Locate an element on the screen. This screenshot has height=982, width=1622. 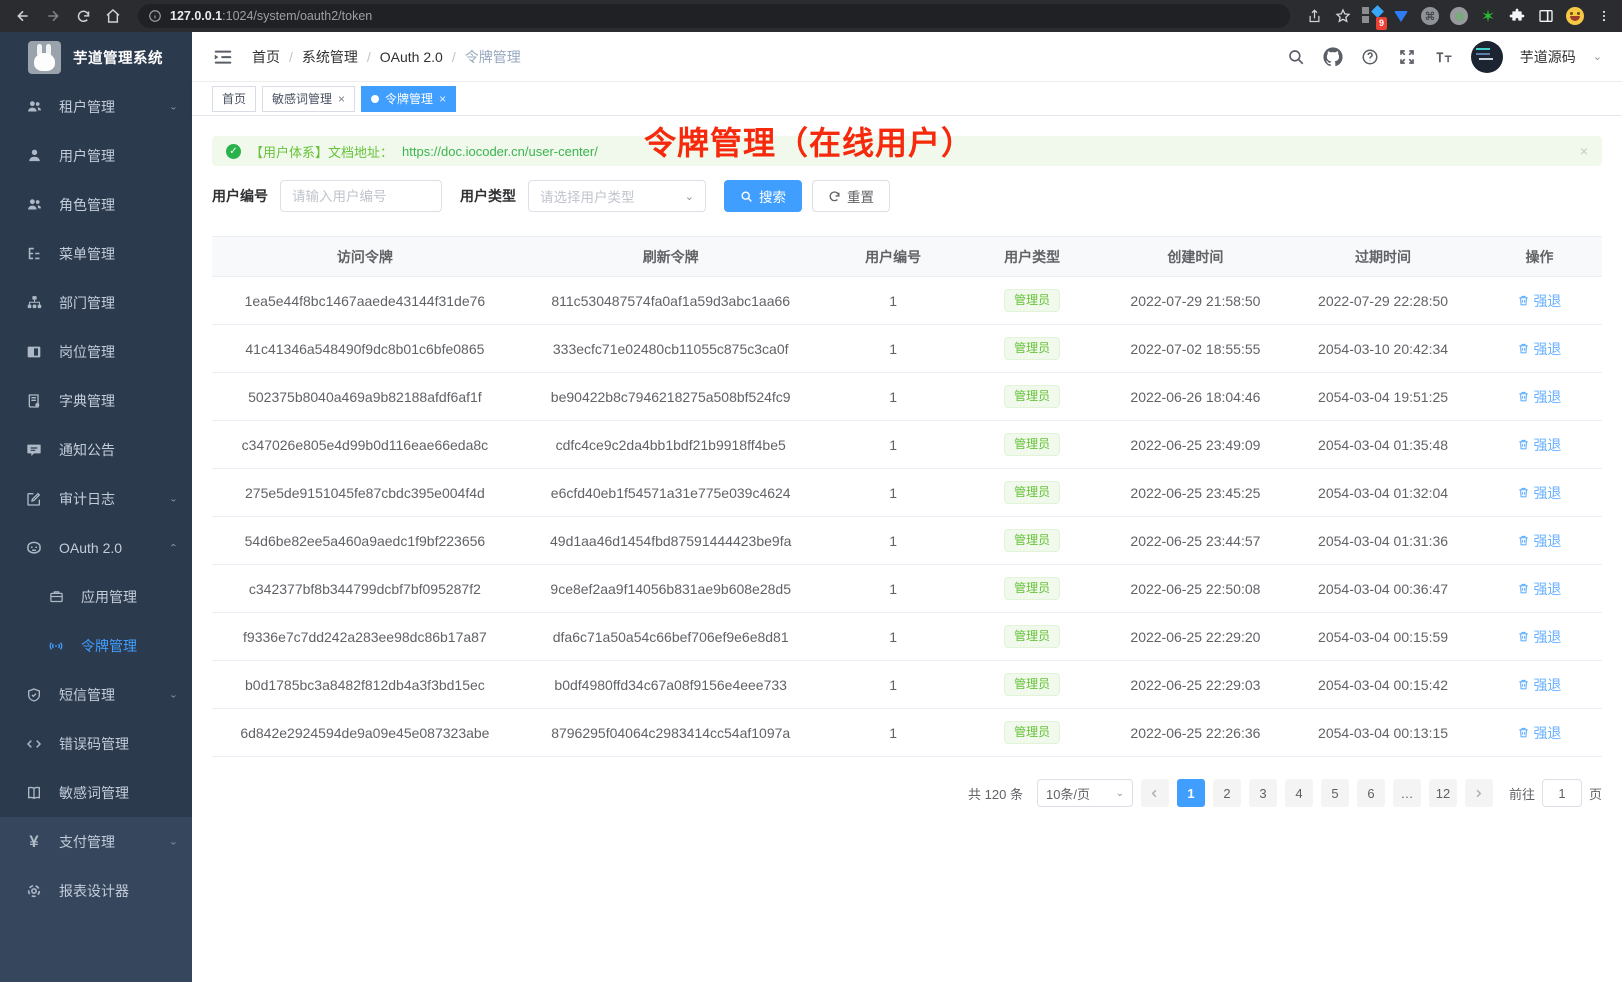
expire-time-cell: 2054-03-04 00:15:42 is located at coordinates (1383, 684).